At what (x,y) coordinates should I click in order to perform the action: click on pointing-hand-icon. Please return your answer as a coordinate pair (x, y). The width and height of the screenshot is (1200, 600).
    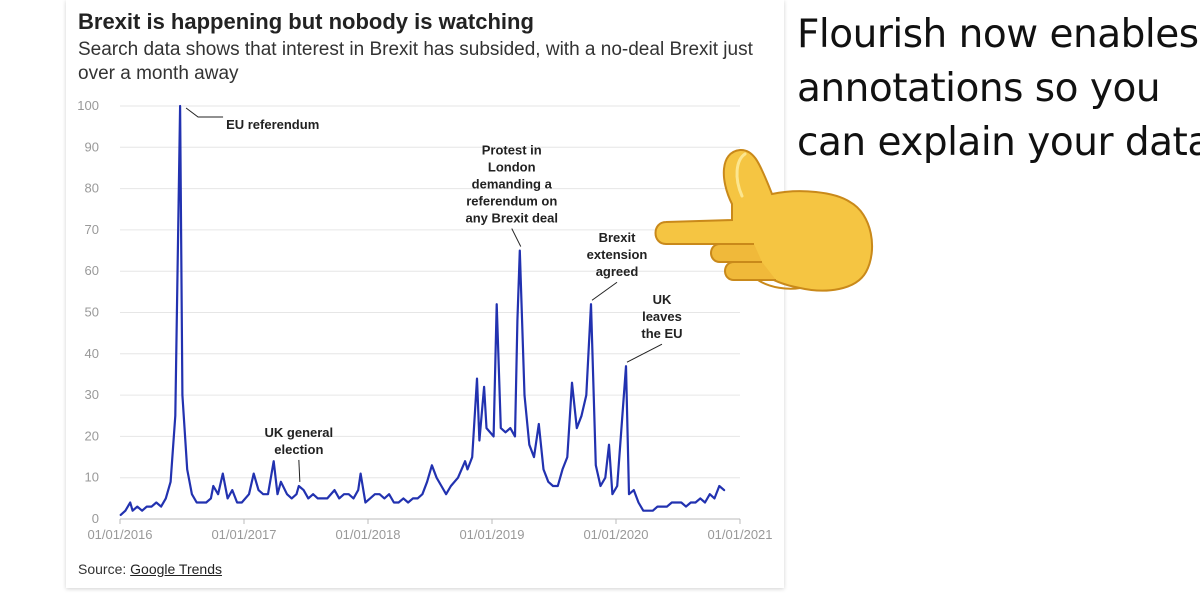
    Looking at the image, I should click on (763, 220).